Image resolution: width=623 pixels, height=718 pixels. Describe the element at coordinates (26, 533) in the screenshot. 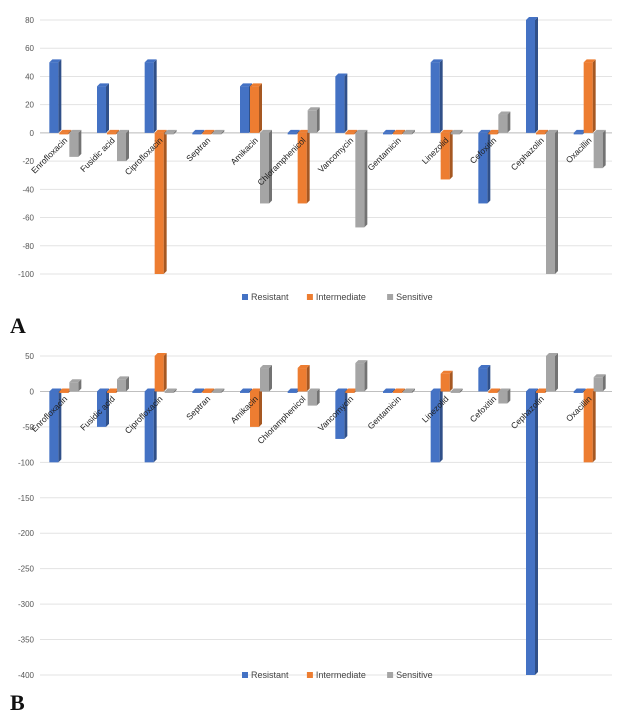

I see `y-tick-label: -200` at that location.